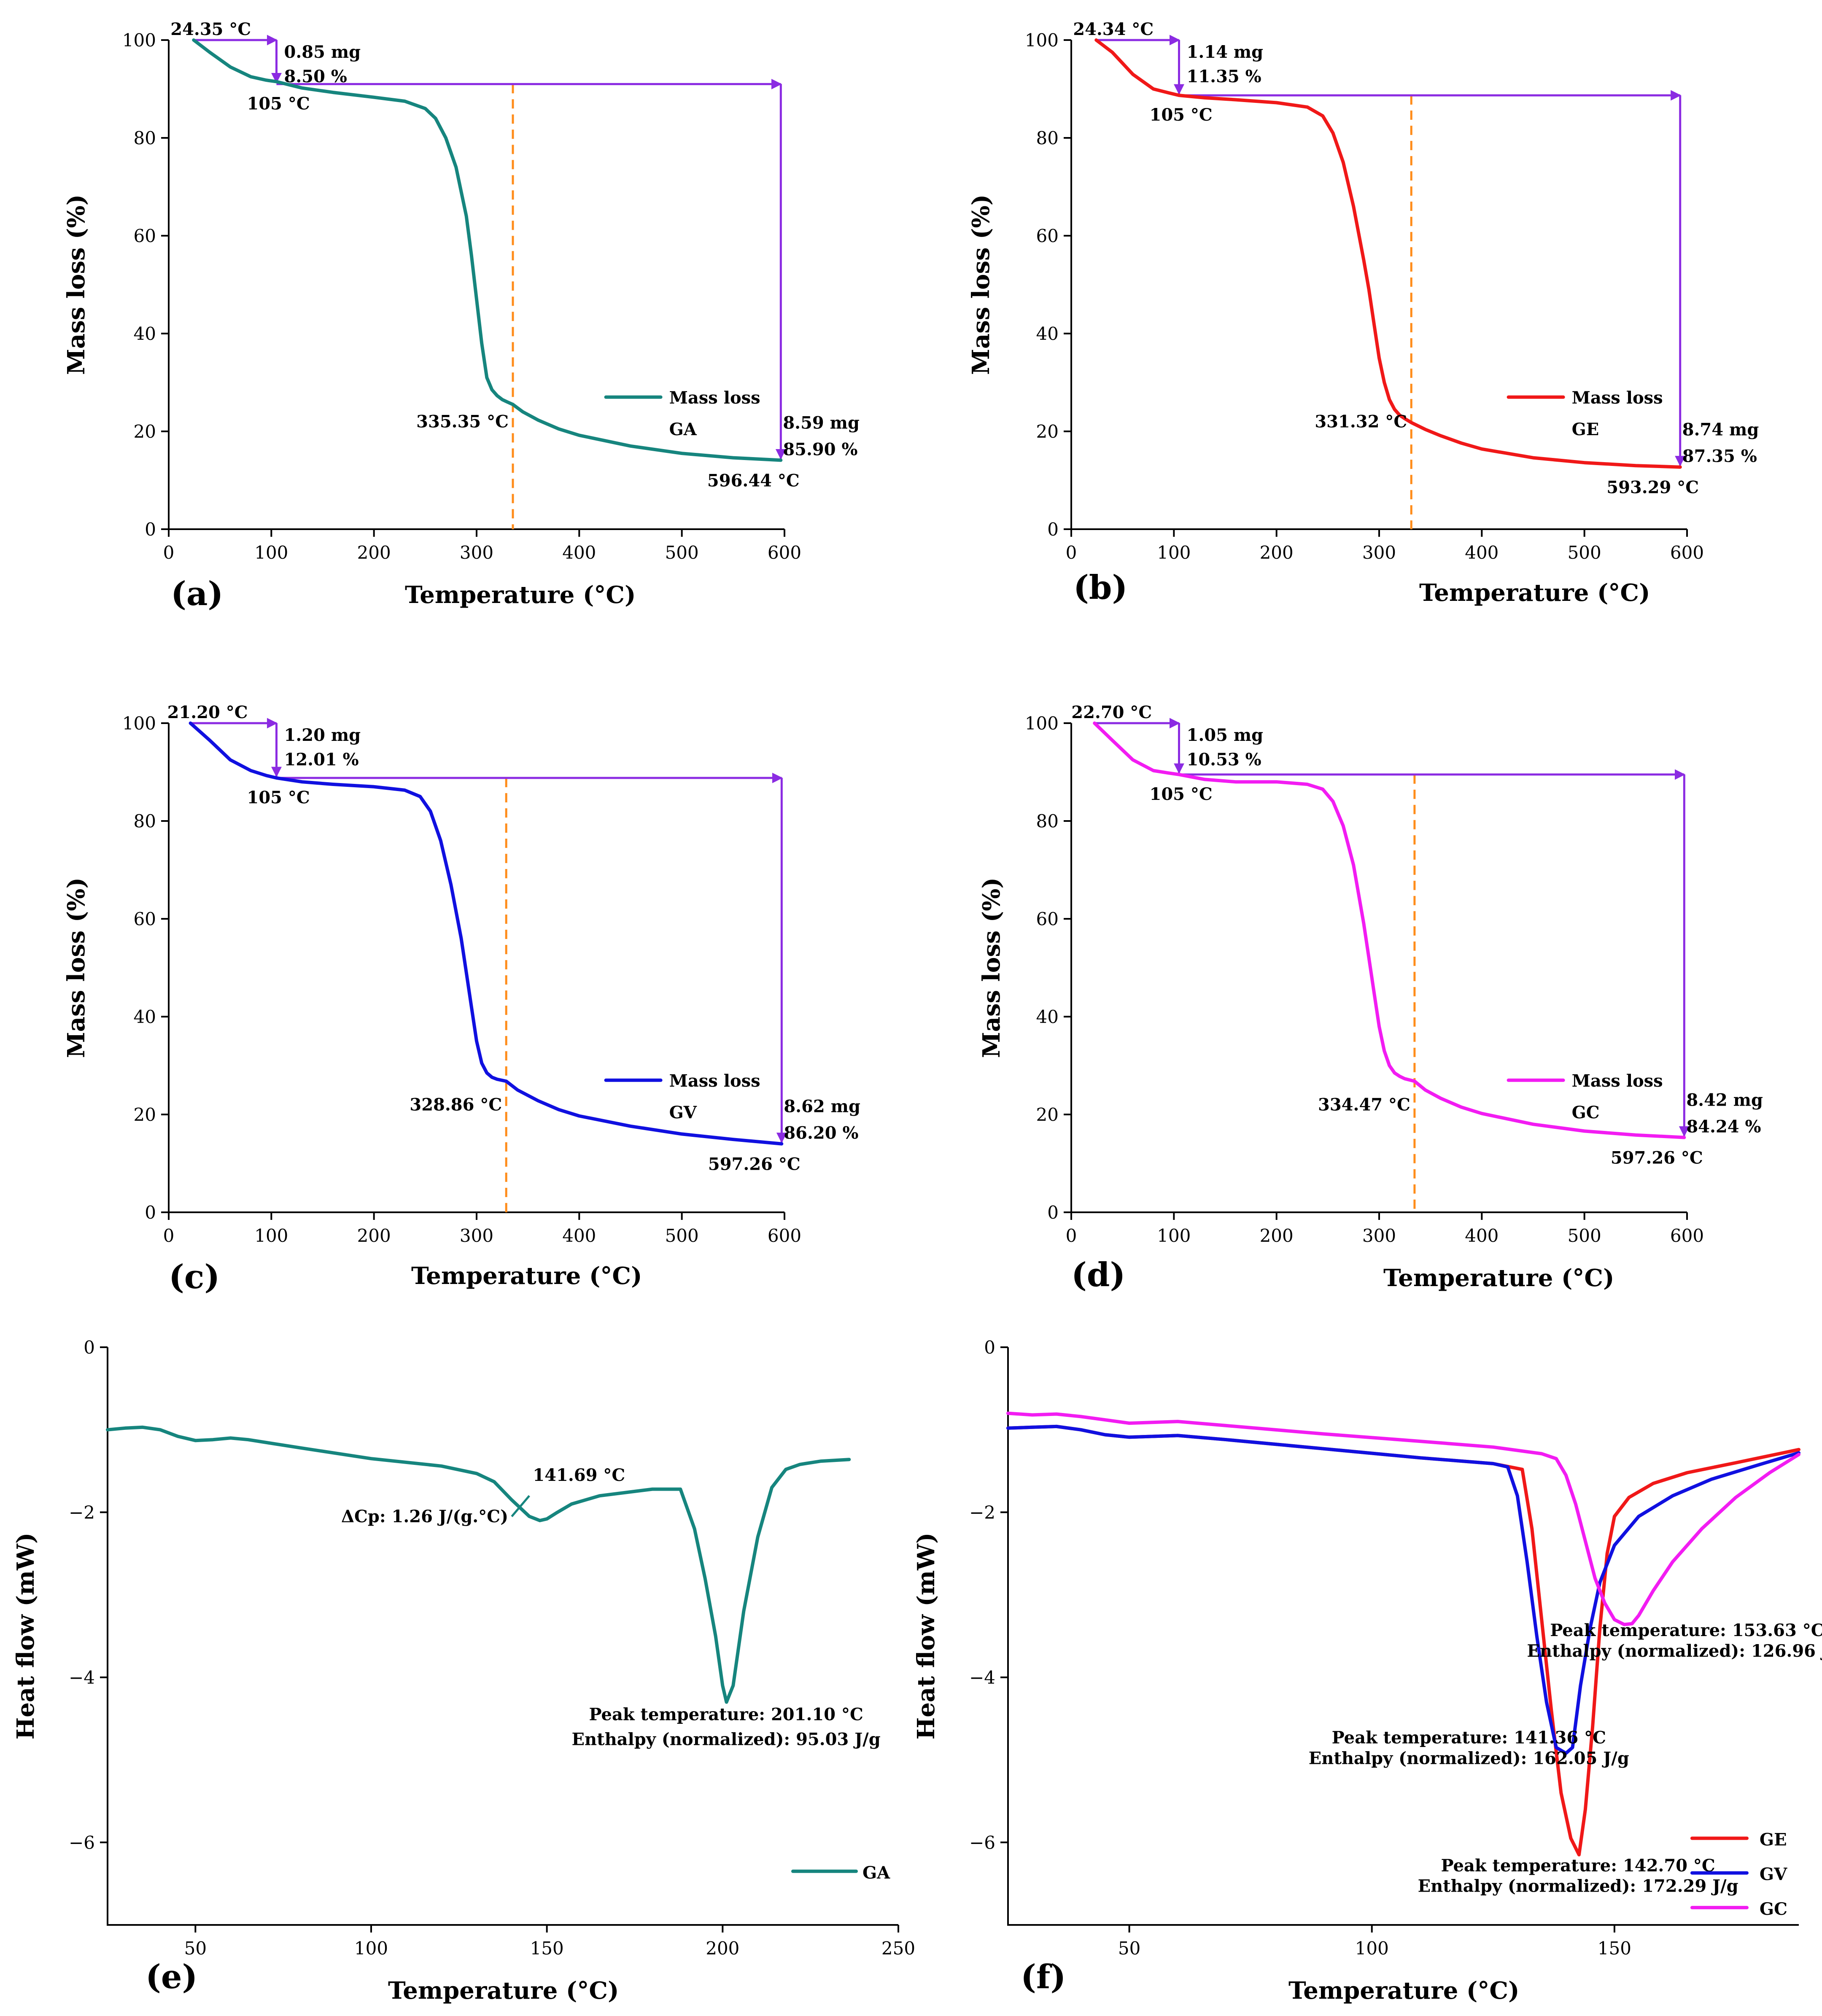 This screenshot has height=2016, width=1822. I want to click on heat-flow-curve-ge, so click(1403, 1640).